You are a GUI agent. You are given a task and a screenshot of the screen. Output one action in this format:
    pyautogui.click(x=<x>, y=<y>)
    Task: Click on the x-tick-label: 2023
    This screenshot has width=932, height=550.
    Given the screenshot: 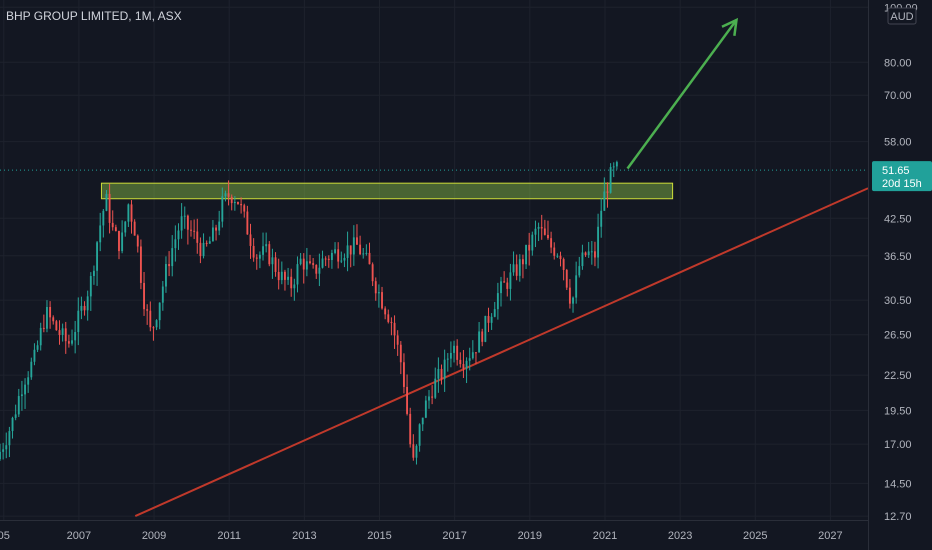 What is the action you would take?
    pyautogui.click(x=680, y=536)
    